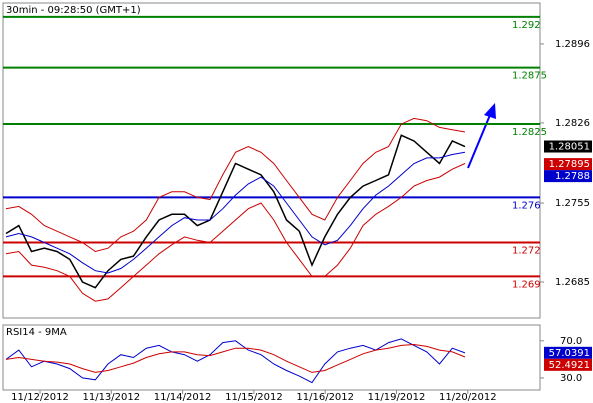 Image resolution: width=593 pixels, height=403 pixels. Describe the element at coordinates (572, 44) in the screenshot. I see `y-tick-label: 1.2896` at that location.